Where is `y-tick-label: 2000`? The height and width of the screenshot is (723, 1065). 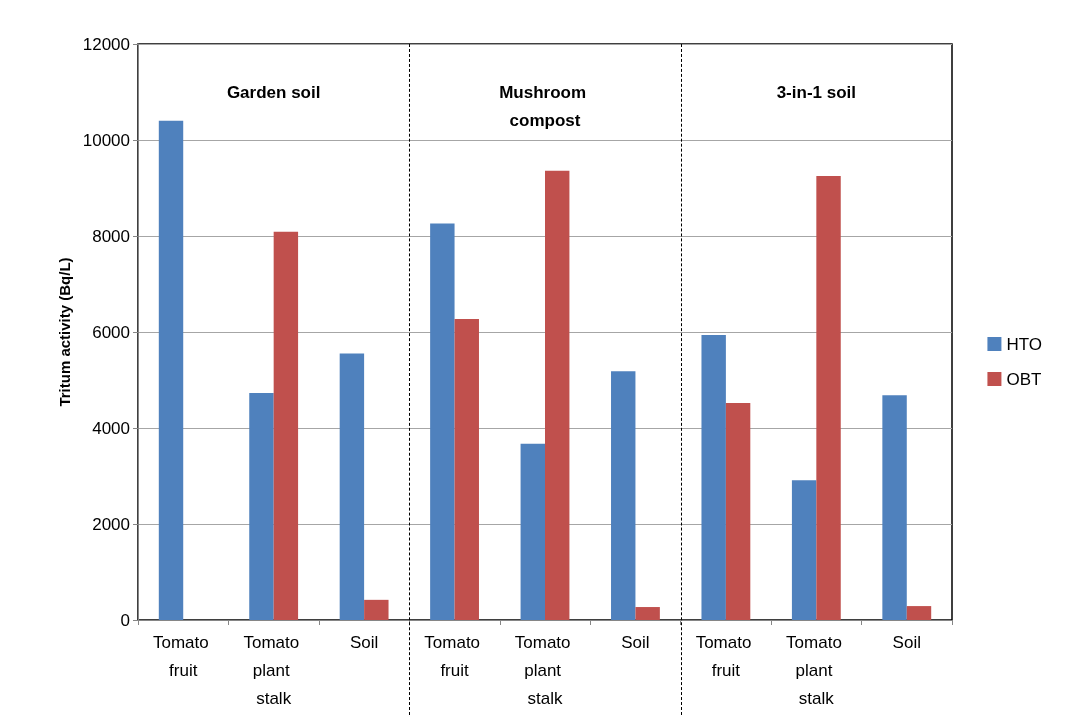 y-tick-label: 2000 is located at coordinates (111, 524).